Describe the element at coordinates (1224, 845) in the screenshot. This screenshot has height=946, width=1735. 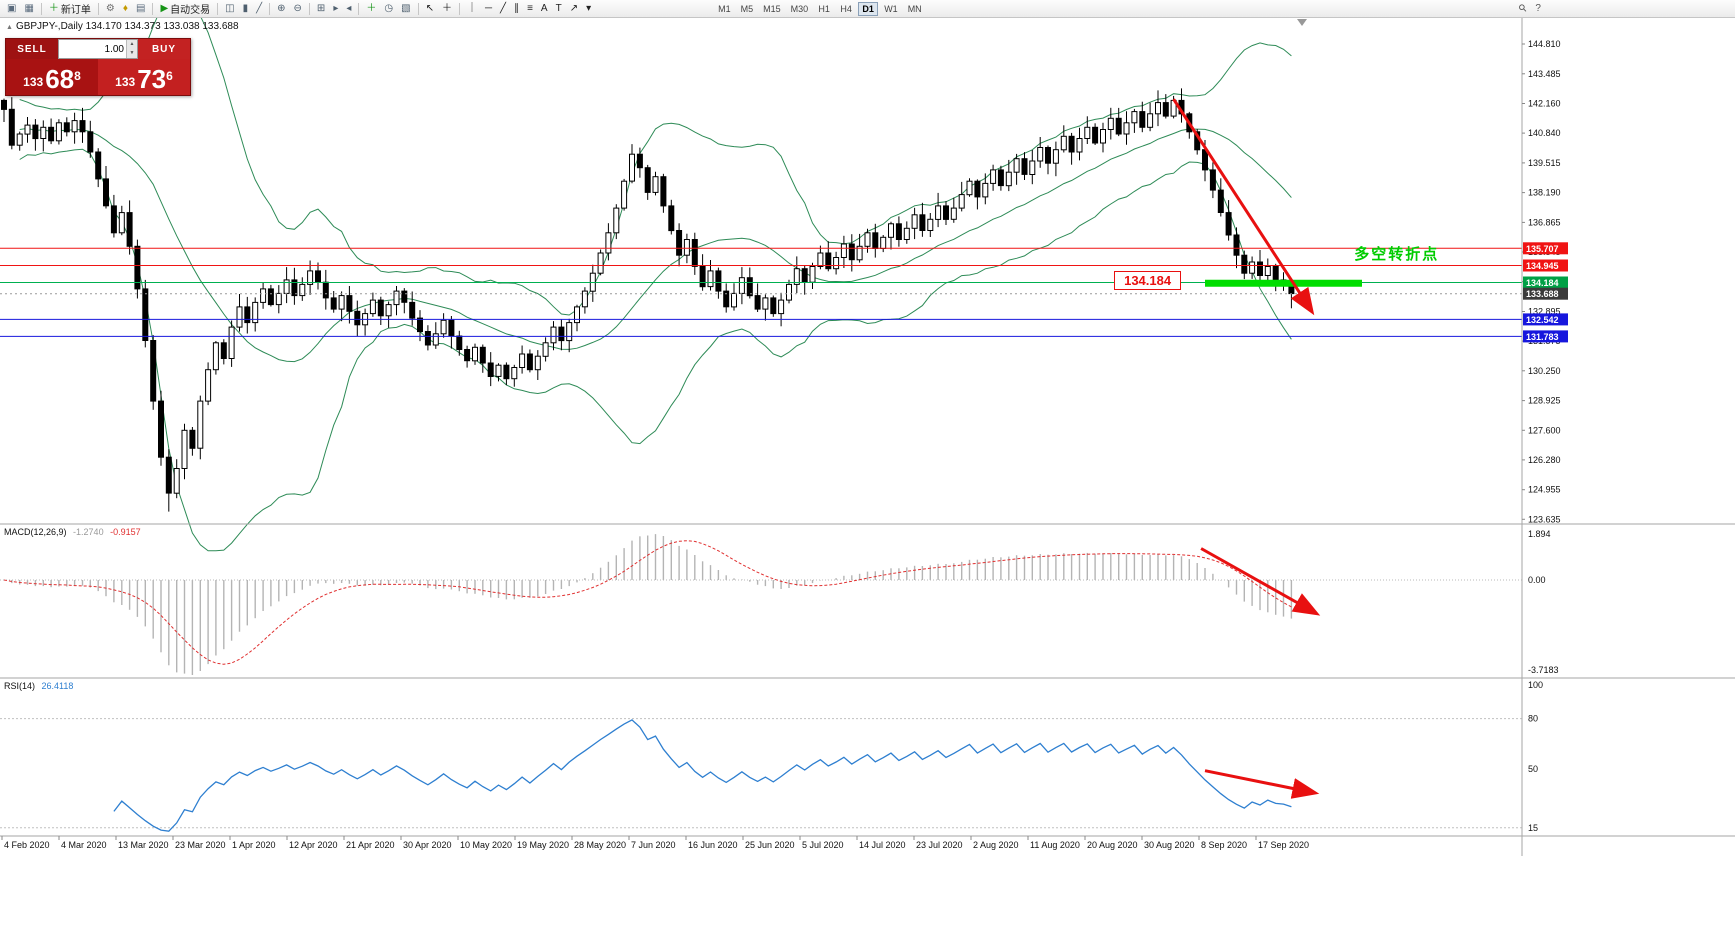
I see `svg-text: 8 Sep 2020` at that location.